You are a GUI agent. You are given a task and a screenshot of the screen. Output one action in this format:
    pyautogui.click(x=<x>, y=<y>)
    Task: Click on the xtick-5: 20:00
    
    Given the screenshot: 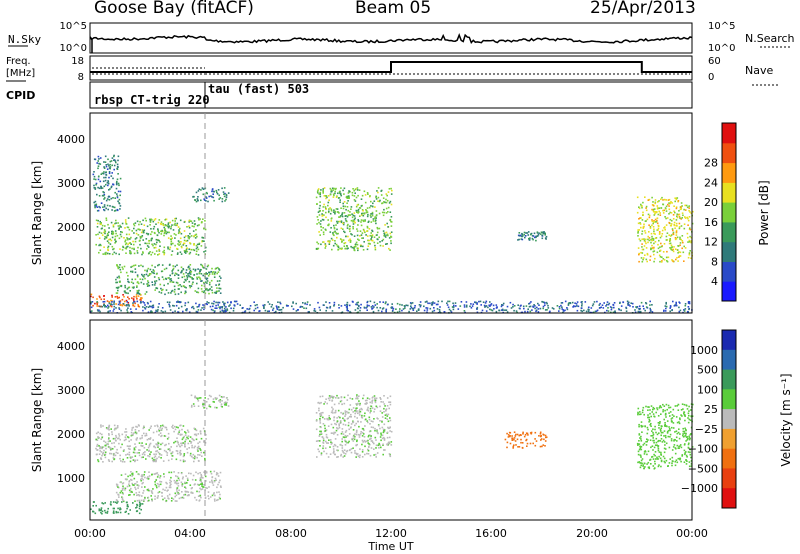 What is the action you would take?
    pyautogui.click(x=592, y=533)
    